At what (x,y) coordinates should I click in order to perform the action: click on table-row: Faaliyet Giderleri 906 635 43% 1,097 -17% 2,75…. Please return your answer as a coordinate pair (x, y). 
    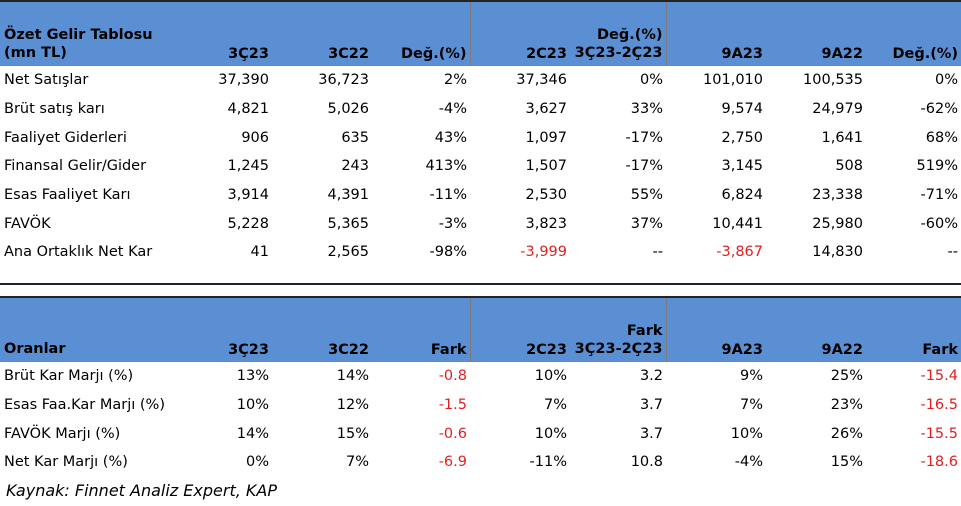
    Looking at the image, I should click on (480, 137).